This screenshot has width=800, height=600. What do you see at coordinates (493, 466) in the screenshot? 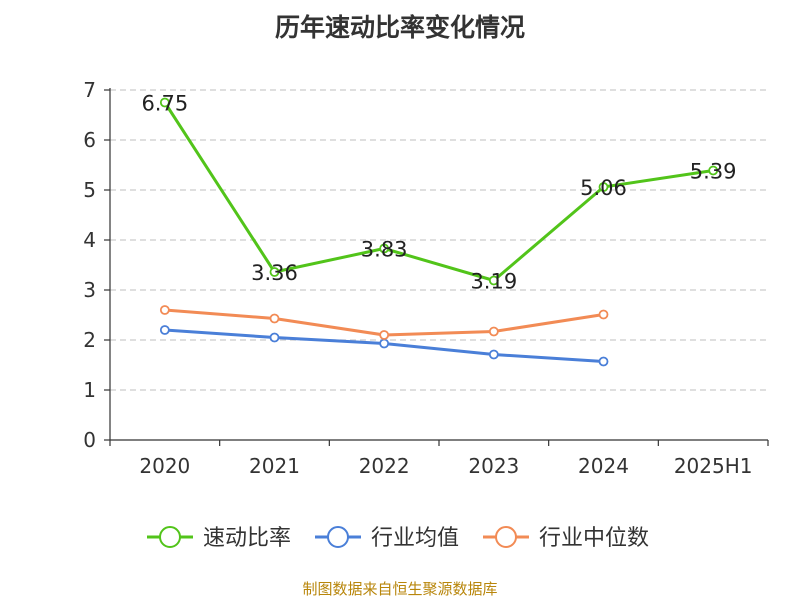
I see `x-tick-label: 2023` at bounding box center [493, 466].